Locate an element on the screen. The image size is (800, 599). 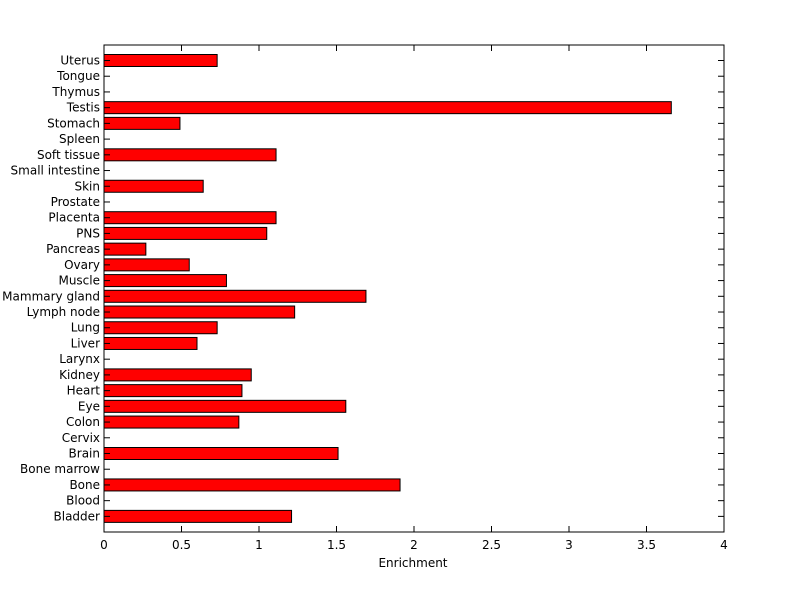
bar-kidney is located at coordinates (177, 375).